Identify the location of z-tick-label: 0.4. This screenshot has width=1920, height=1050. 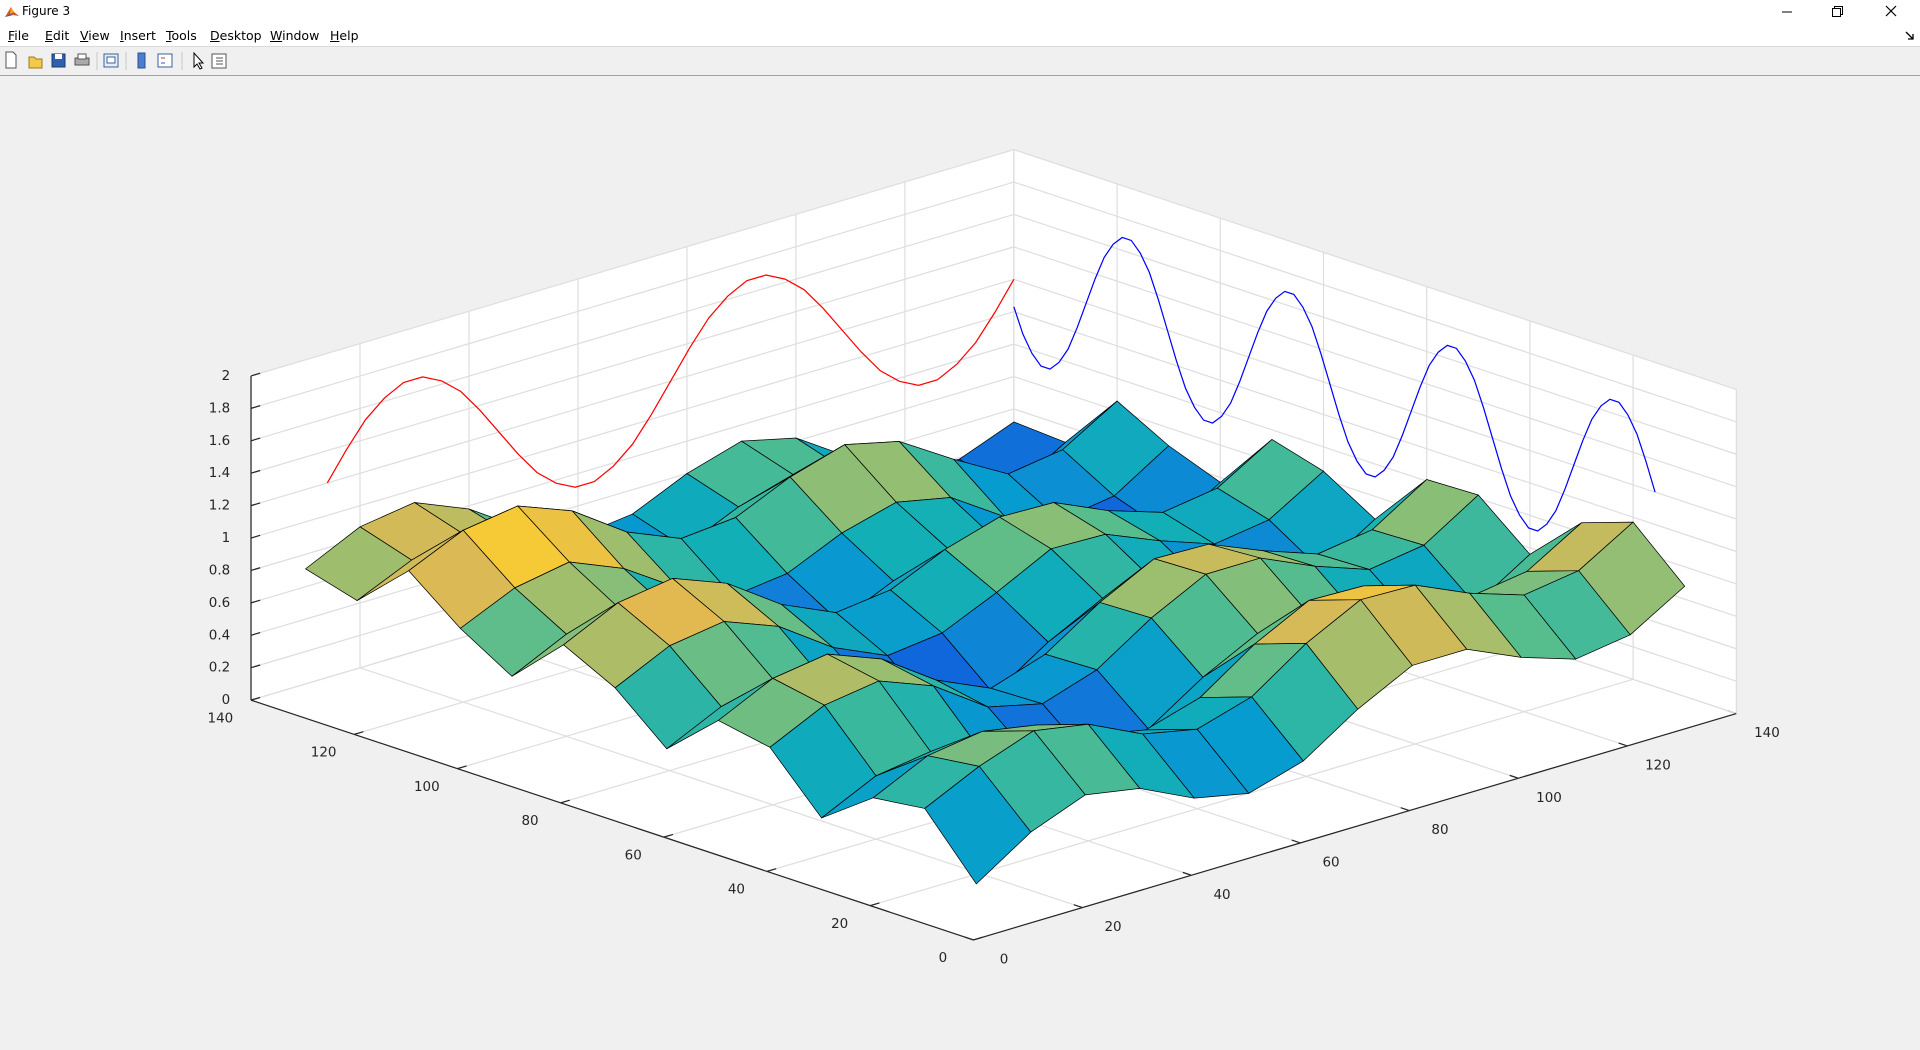
(219, 635).